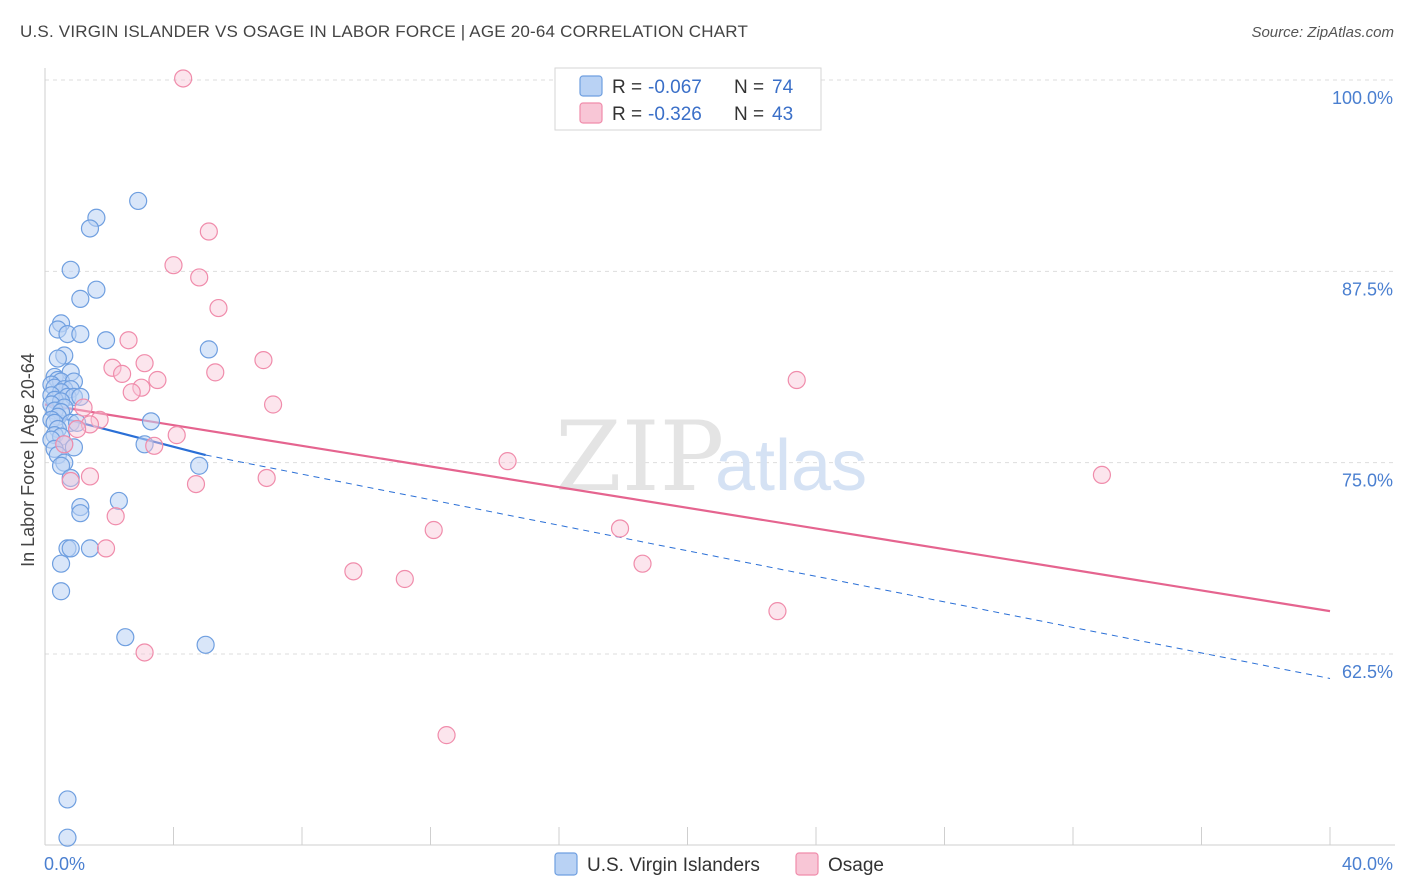 Image resolution: width=1406 pixels, height=892 pixels. Describe the element at coordinates (591, 113) in the screenshot. I see `legend-swatch-series2` at that location.